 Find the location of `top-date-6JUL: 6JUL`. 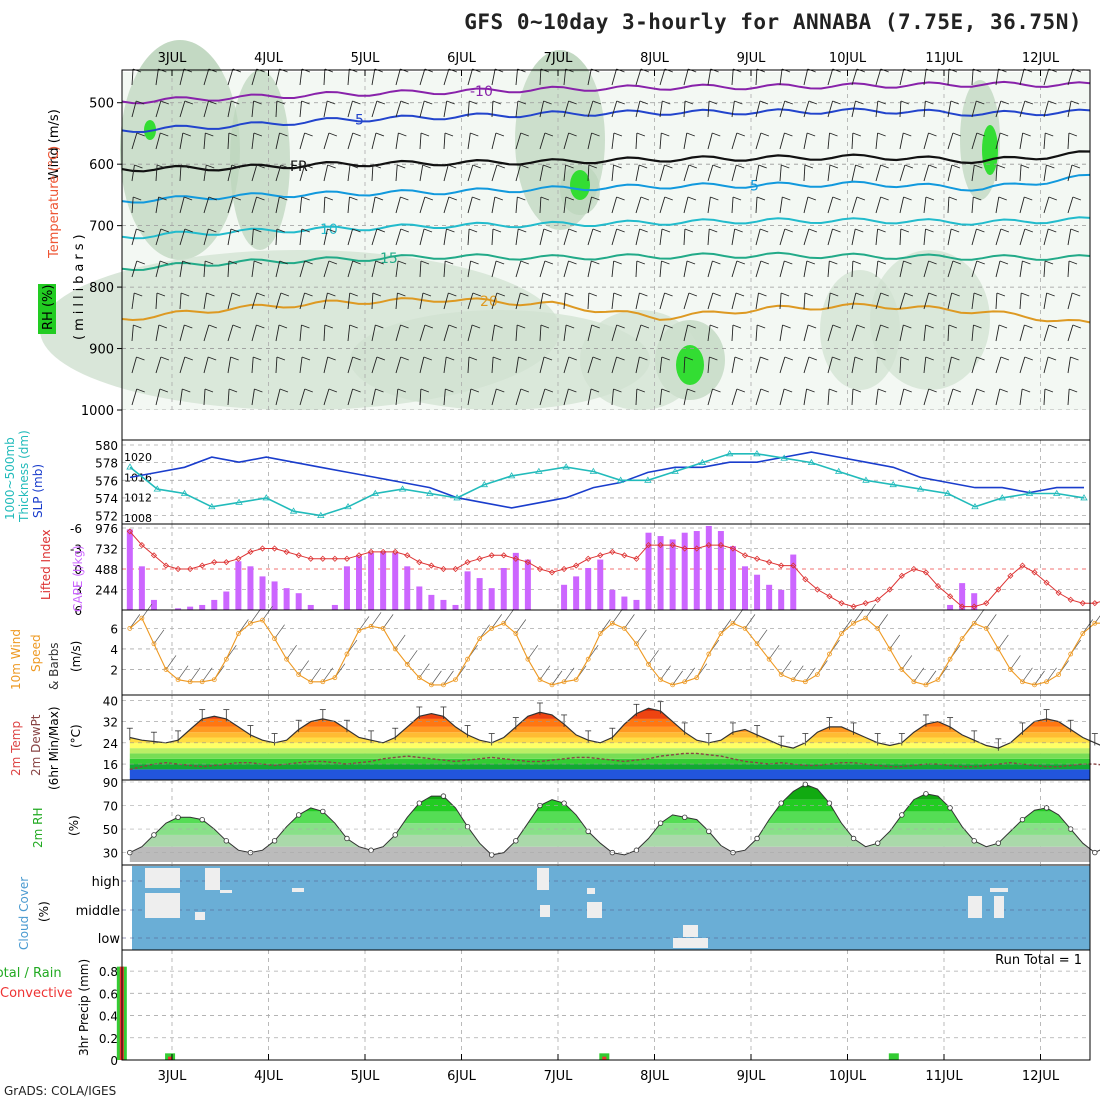

top-date-6JUL: 6JUL is located at coordinates (462, 58).